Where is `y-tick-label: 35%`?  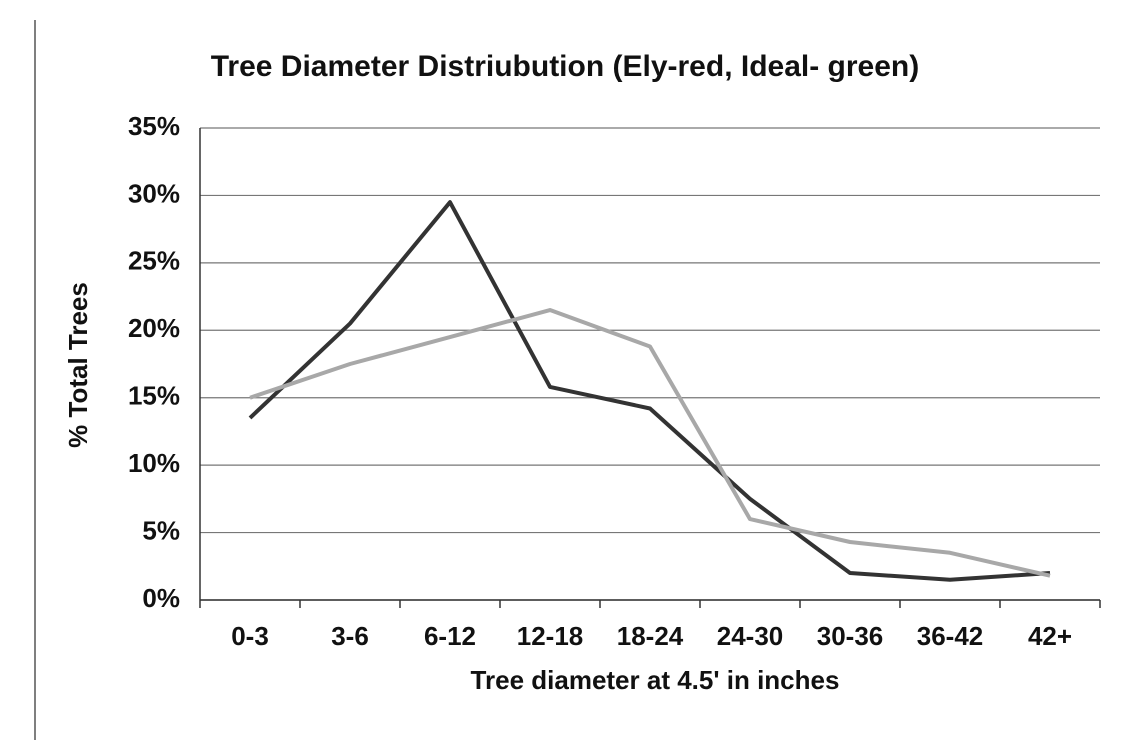
y-tick-label: 35% is located at coordinates (154, 126).